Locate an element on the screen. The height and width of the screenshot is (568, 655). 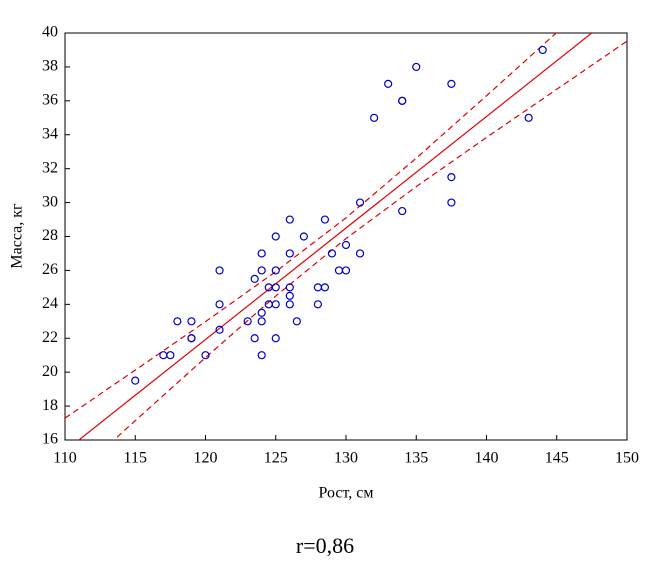
x-tick-label: 145 is located at coordinates (557, 458).